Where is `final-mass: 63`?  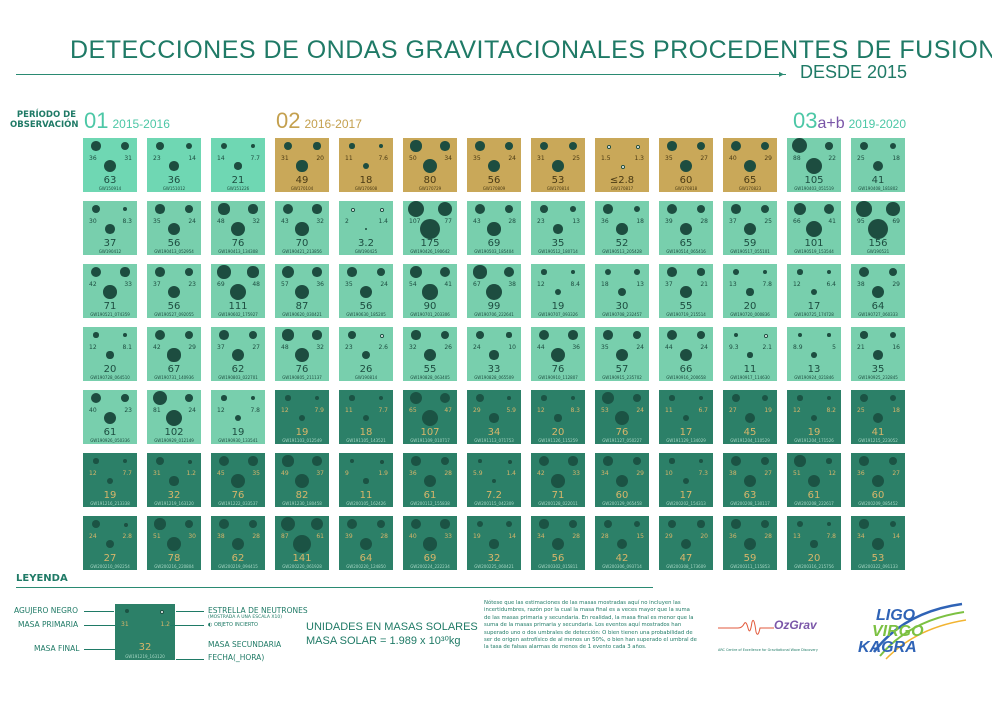
final-mass: 63 is located at coordinates (110, 180).